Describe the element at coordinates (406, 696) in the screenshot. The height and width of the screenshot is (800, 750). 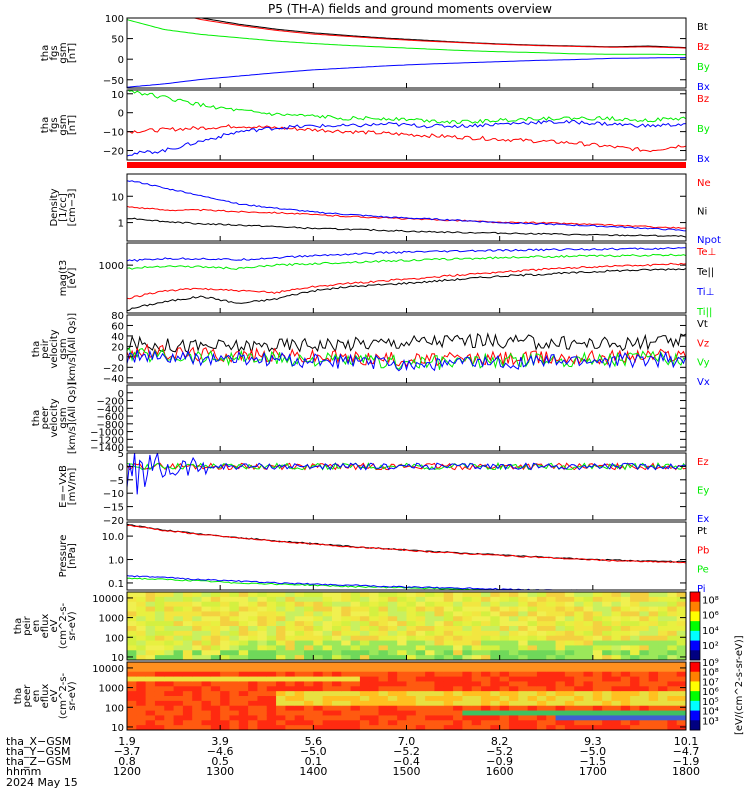
I see `spectrogram-peer_spec` at that location.